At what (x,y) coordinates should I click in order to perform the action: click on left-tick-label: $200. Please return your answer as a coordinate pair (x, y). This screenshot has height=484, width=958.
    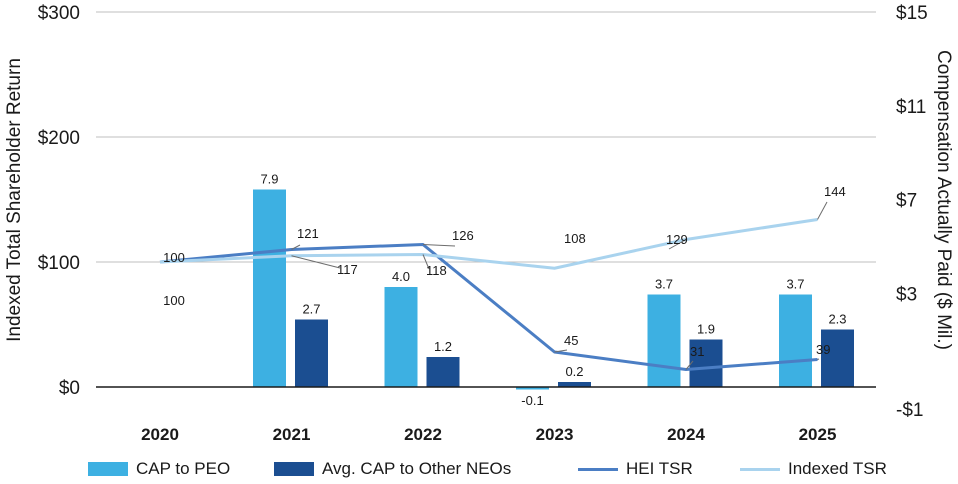
    Looking at the image, I should click on (59, 138).